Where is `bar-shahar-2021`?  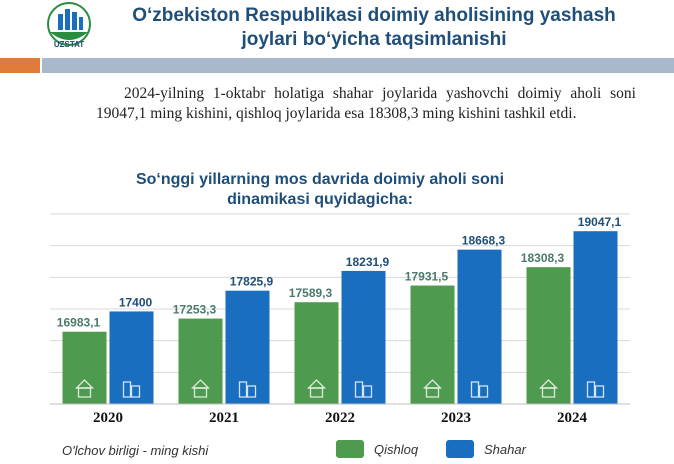
bar-shahar-2021 is located at coordinates (247, 347).